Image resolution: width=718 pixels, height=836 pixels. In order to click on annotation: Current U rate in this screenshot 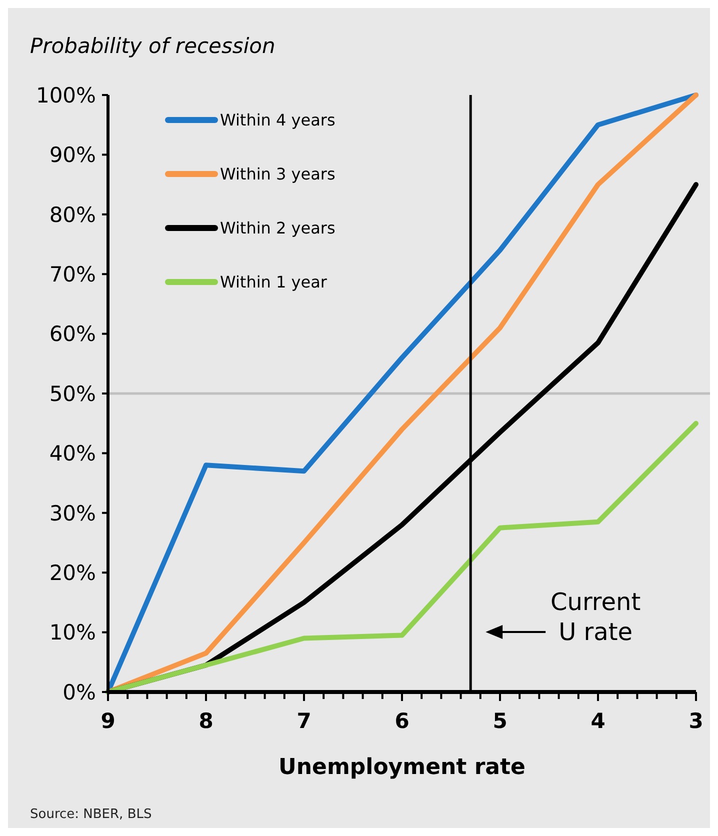, I will do `click(595, 617)`.